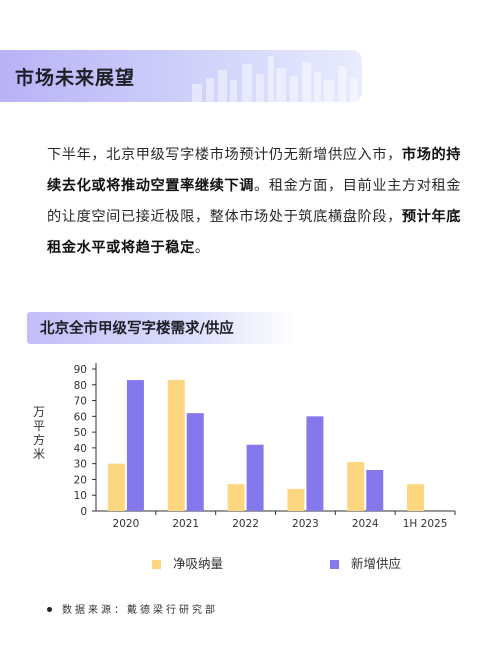  What do you see at coordinates (80, 370) in the screenshot?
I see `y-tick-label: 90` at bounding box center [80, 370].